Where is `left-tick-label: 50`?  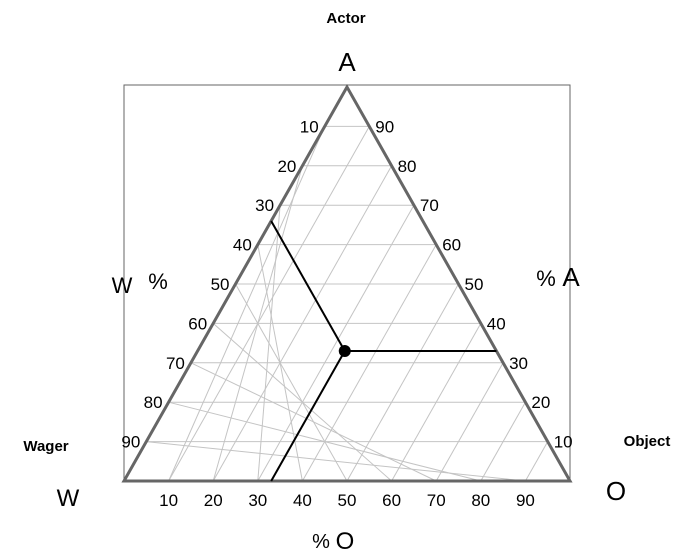 left-tick-label: 50 is located at coordinates (220, 284).